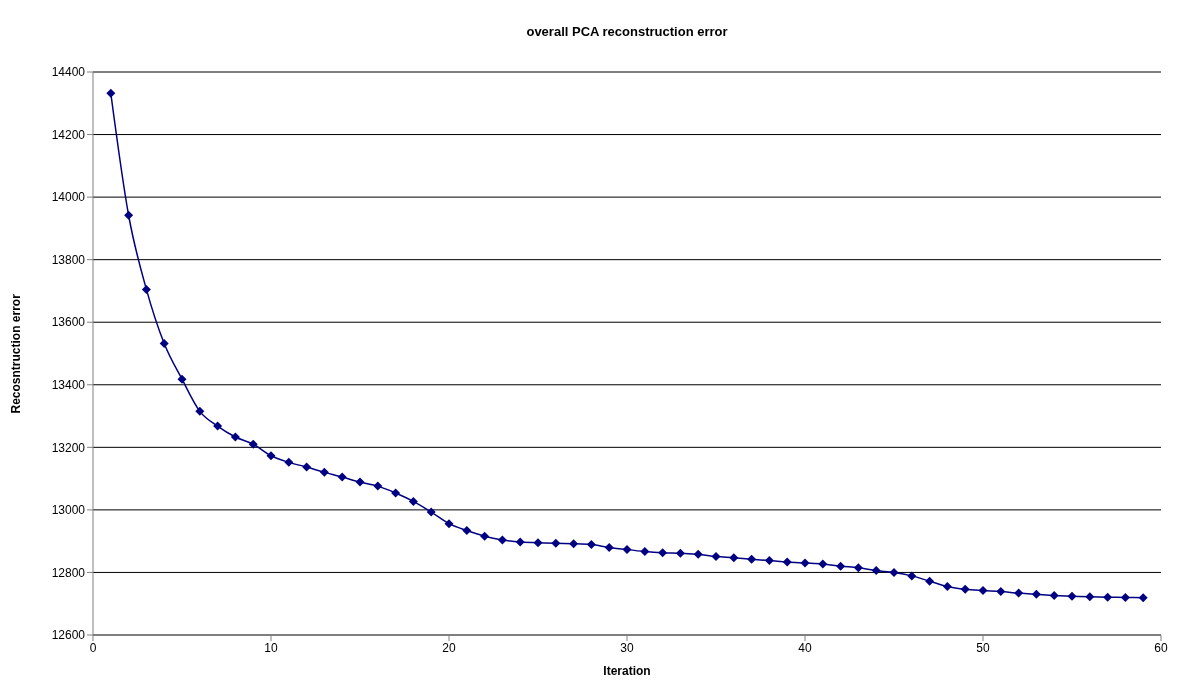 The width and height of the screenshot is (1179, 698). What do you see at coordinates (271, 647) in the screenshot?
I see `x-tick-label: 10` at bounding box center [271, 647].